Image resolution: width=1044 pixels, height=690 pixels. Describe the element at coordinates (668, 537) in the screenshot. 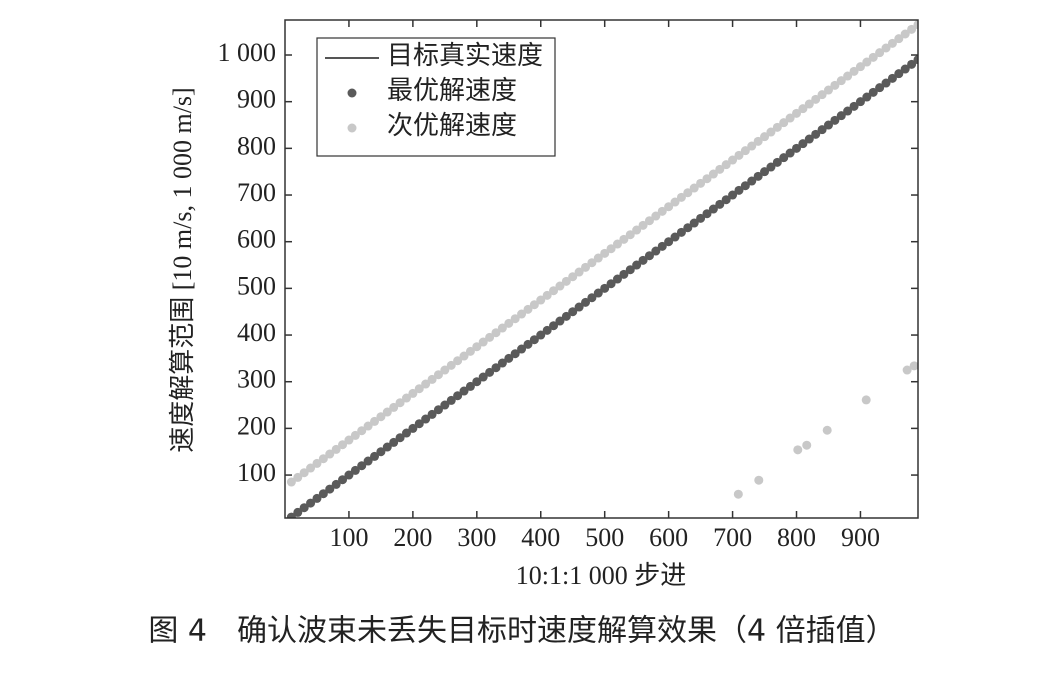

I see `x-tick-label: 600` at that location.